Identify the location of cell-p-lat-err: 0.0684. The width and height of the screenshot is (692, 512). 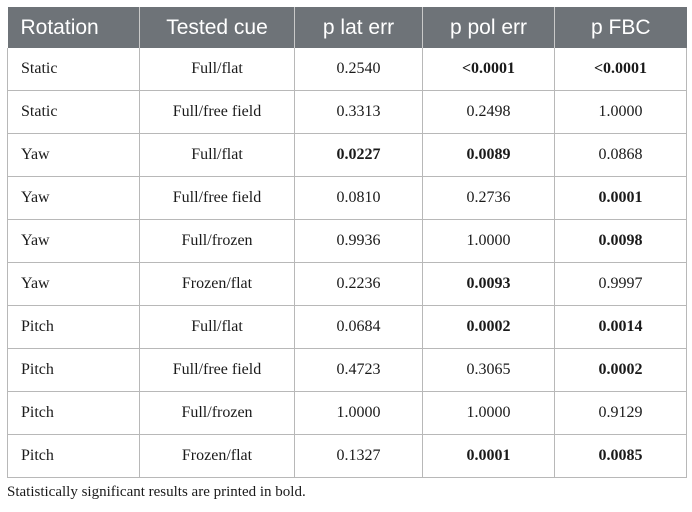
(359, 327).